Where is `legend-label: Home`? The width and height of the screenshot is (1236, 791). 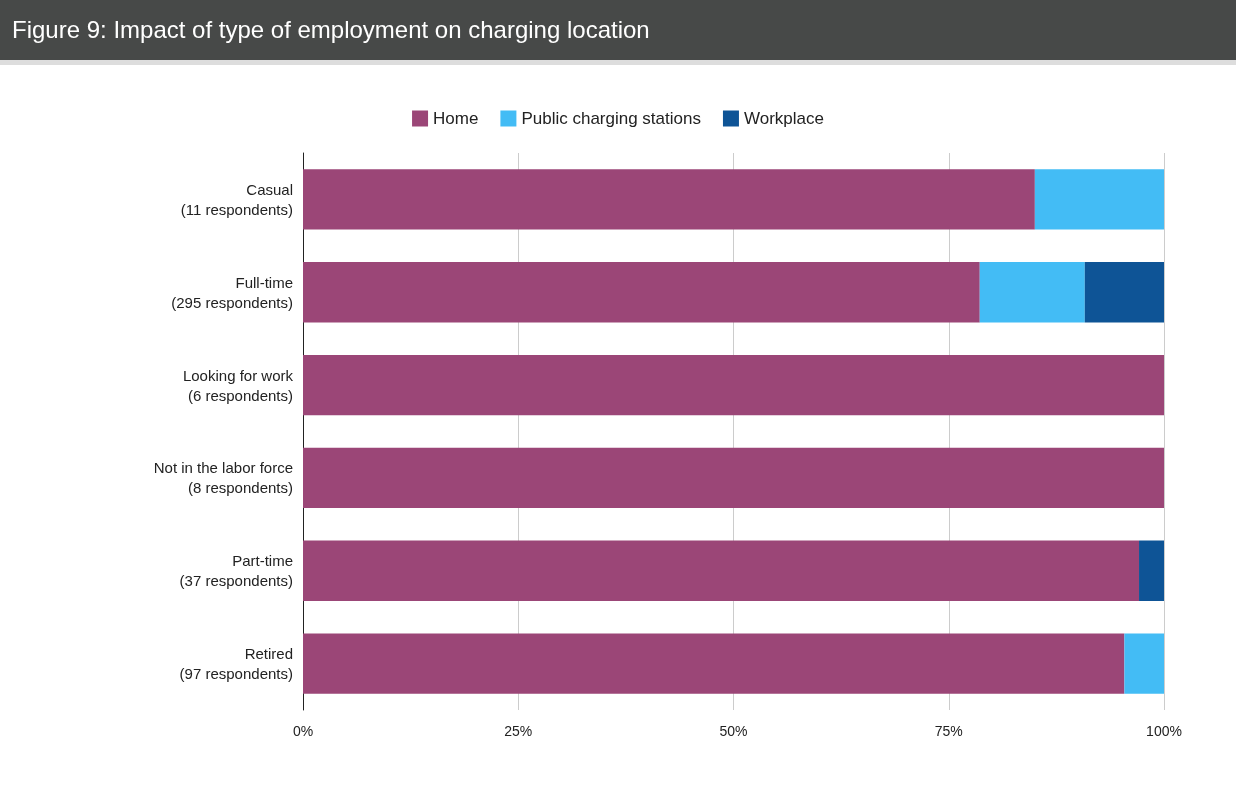
legend-label: Home is located at coordinates (456, 118).